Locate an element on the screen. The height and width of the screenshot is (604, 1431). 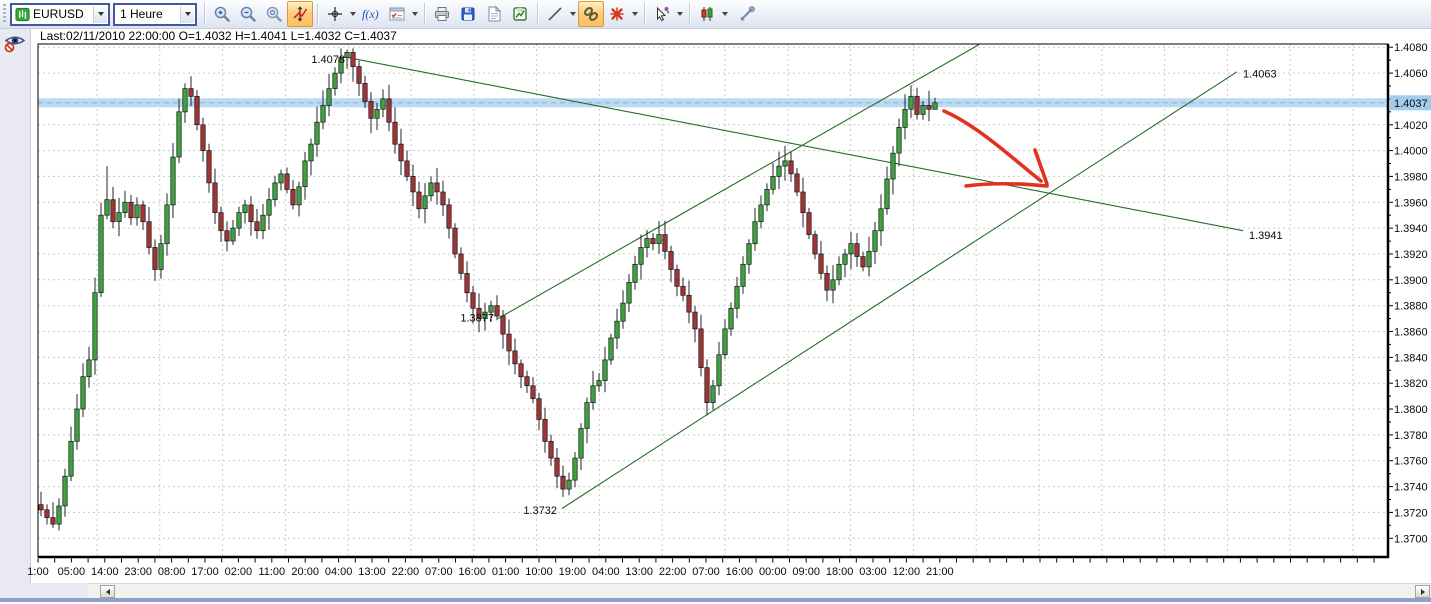
svg-text: 1.3820 is located at coordinates (1411, 384).